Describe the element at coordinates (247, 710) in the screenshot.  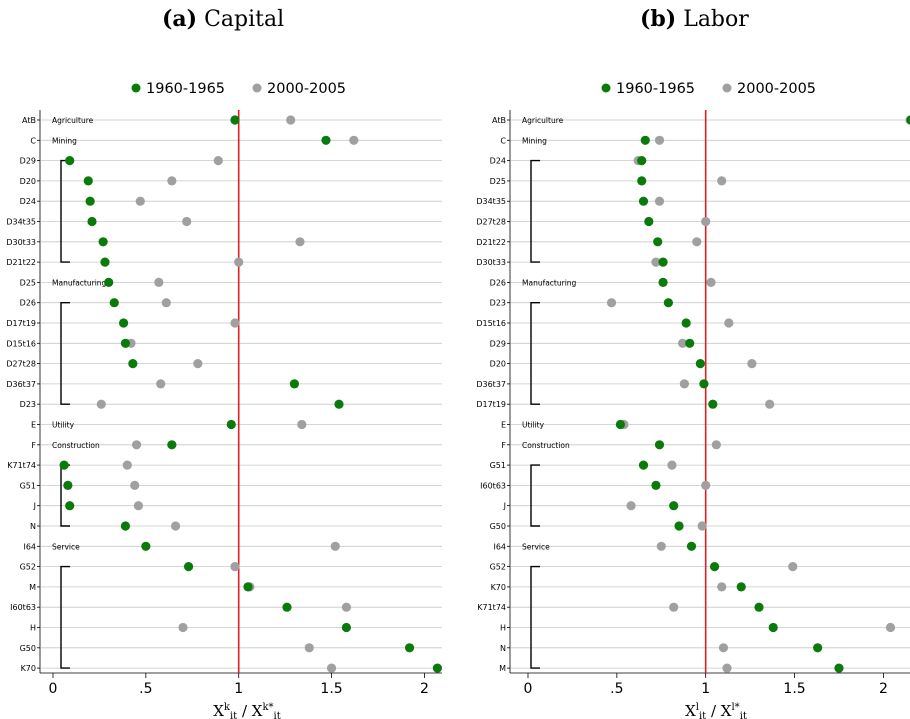
I see `x-axis-title: Xkit / Xk*it` at that location.